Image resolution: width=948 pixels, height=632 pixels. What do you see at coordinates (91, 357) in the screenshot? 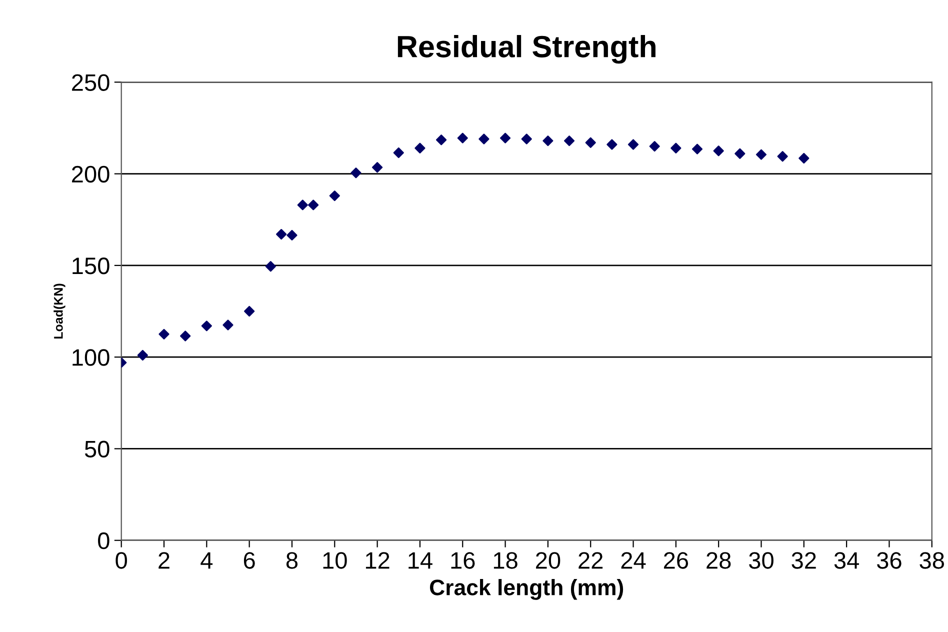
I see `y-tick-label: 100` at bounding box center [91, 357].